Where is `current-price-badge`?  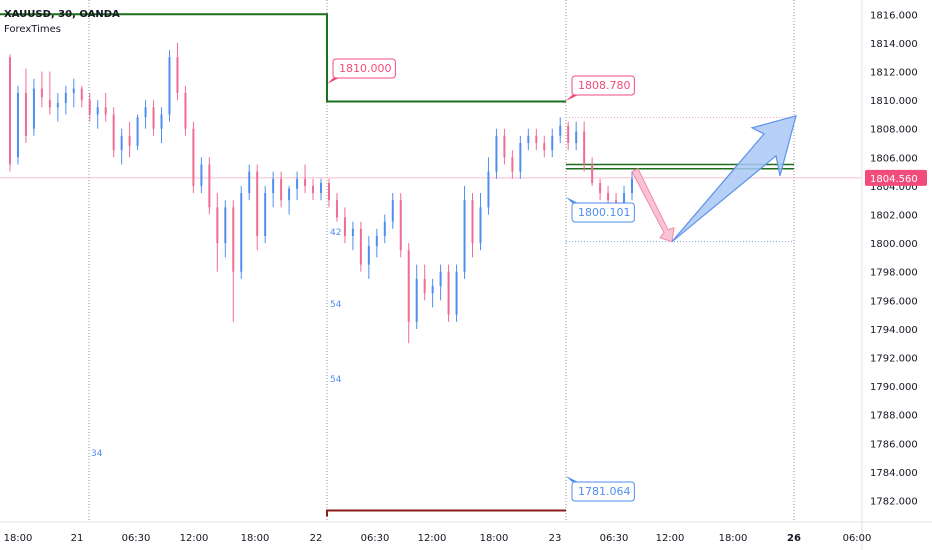
current-price-badge is located at coordinates (896, 177).